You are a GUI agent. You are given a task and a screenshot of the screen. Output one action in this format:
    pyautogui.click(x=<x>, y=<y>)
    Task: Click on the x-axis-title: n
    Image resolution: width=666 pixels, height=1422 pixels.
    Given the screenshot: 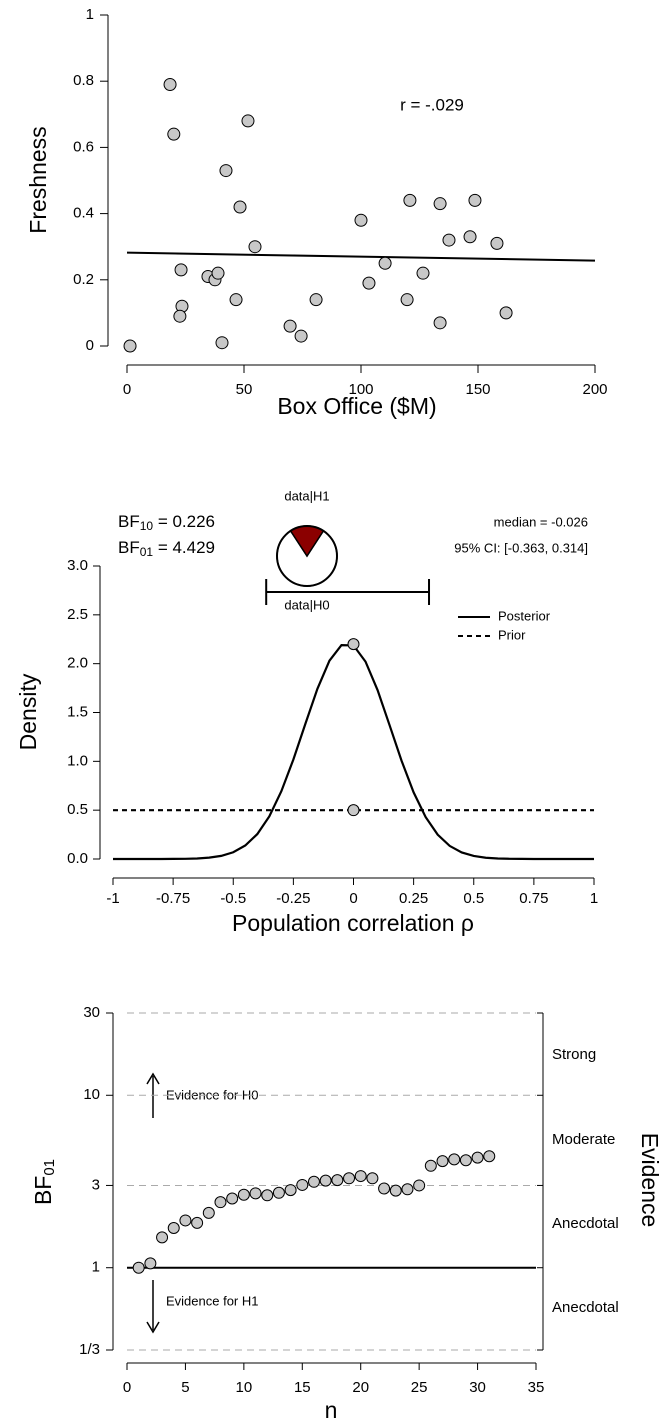 What is the action you would take?
    pyautogui.click(x=331, y=1409)
    